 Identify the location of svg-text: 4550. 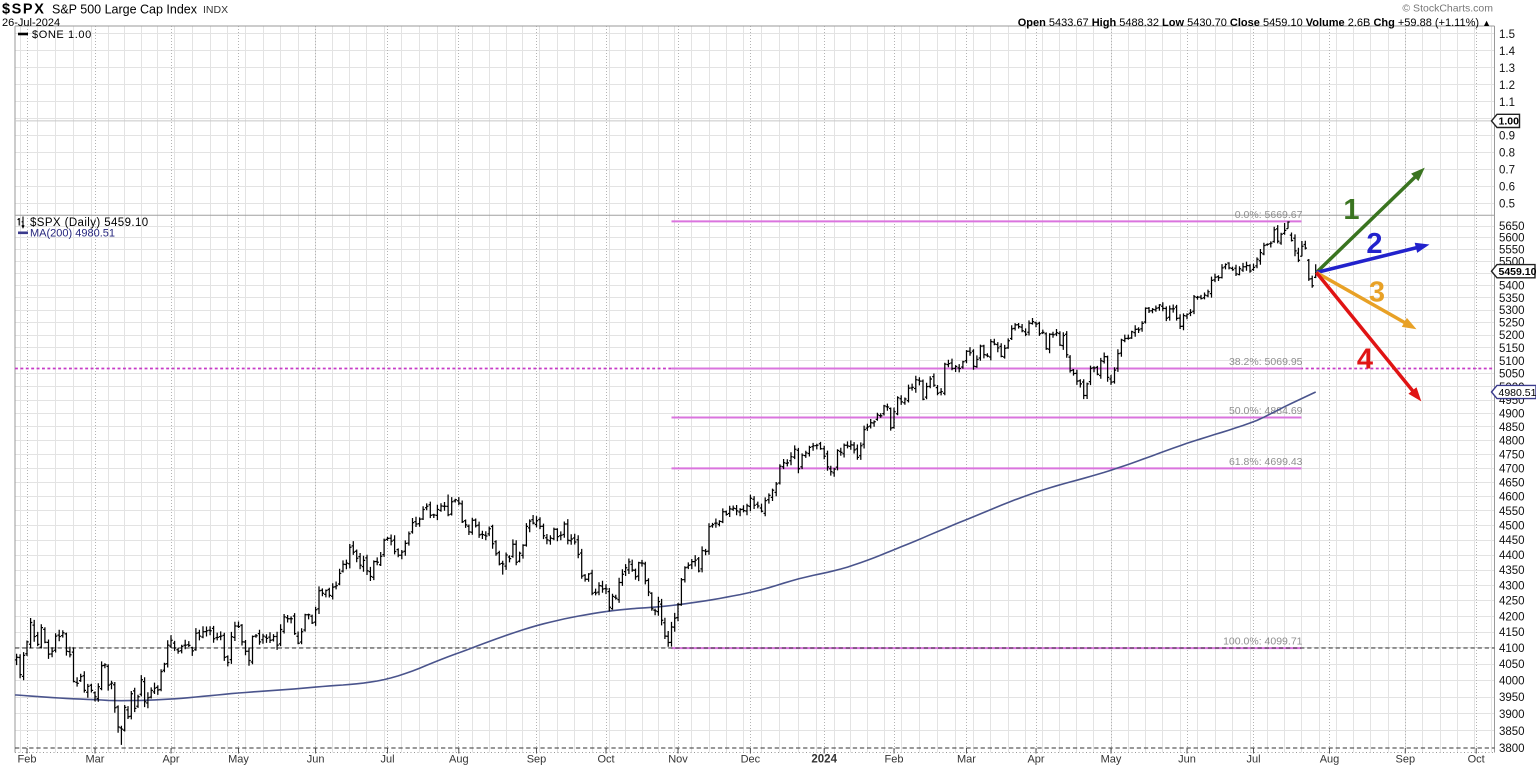
(1512, 512).